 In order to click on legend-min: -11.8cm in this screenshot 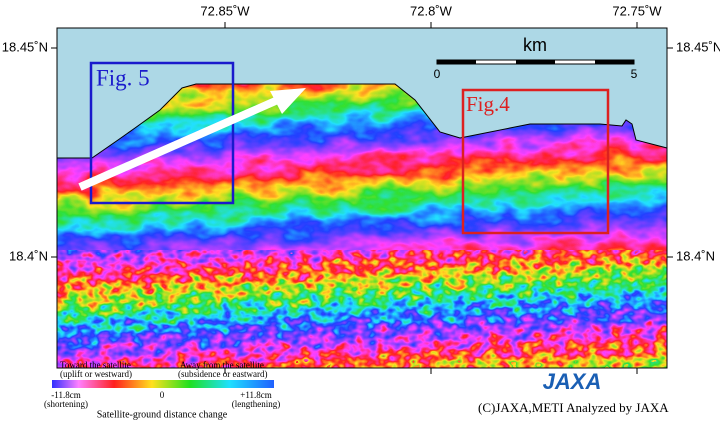, I will do `click(65, 395)`.